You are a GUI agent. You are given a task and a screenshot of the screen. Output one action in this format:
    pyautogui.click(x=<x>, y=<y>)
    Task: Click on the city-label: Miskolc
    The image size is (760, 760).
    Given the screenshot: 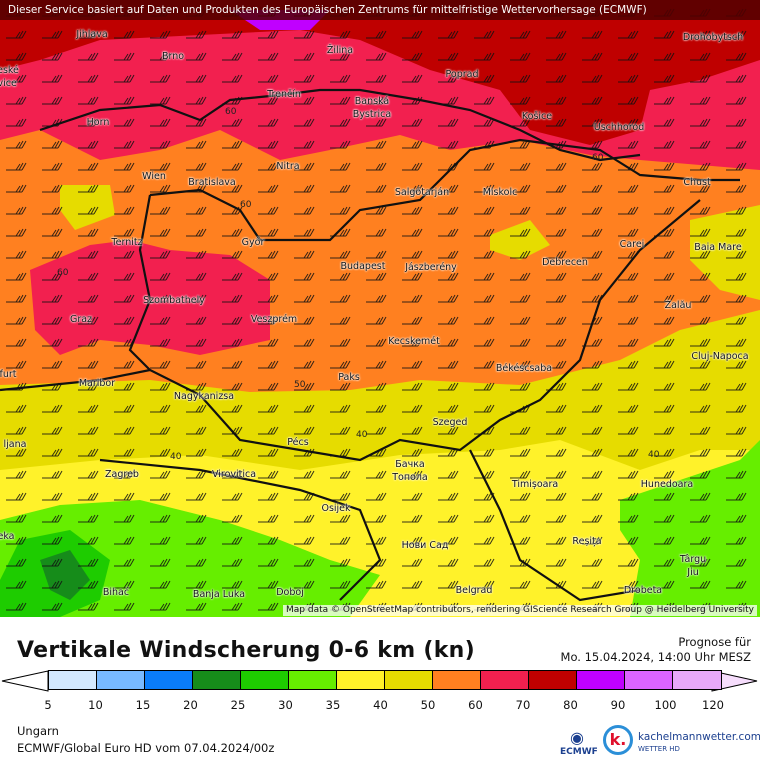 What is the action you would take?
    pyautogui.click(x=500, y=192)
    